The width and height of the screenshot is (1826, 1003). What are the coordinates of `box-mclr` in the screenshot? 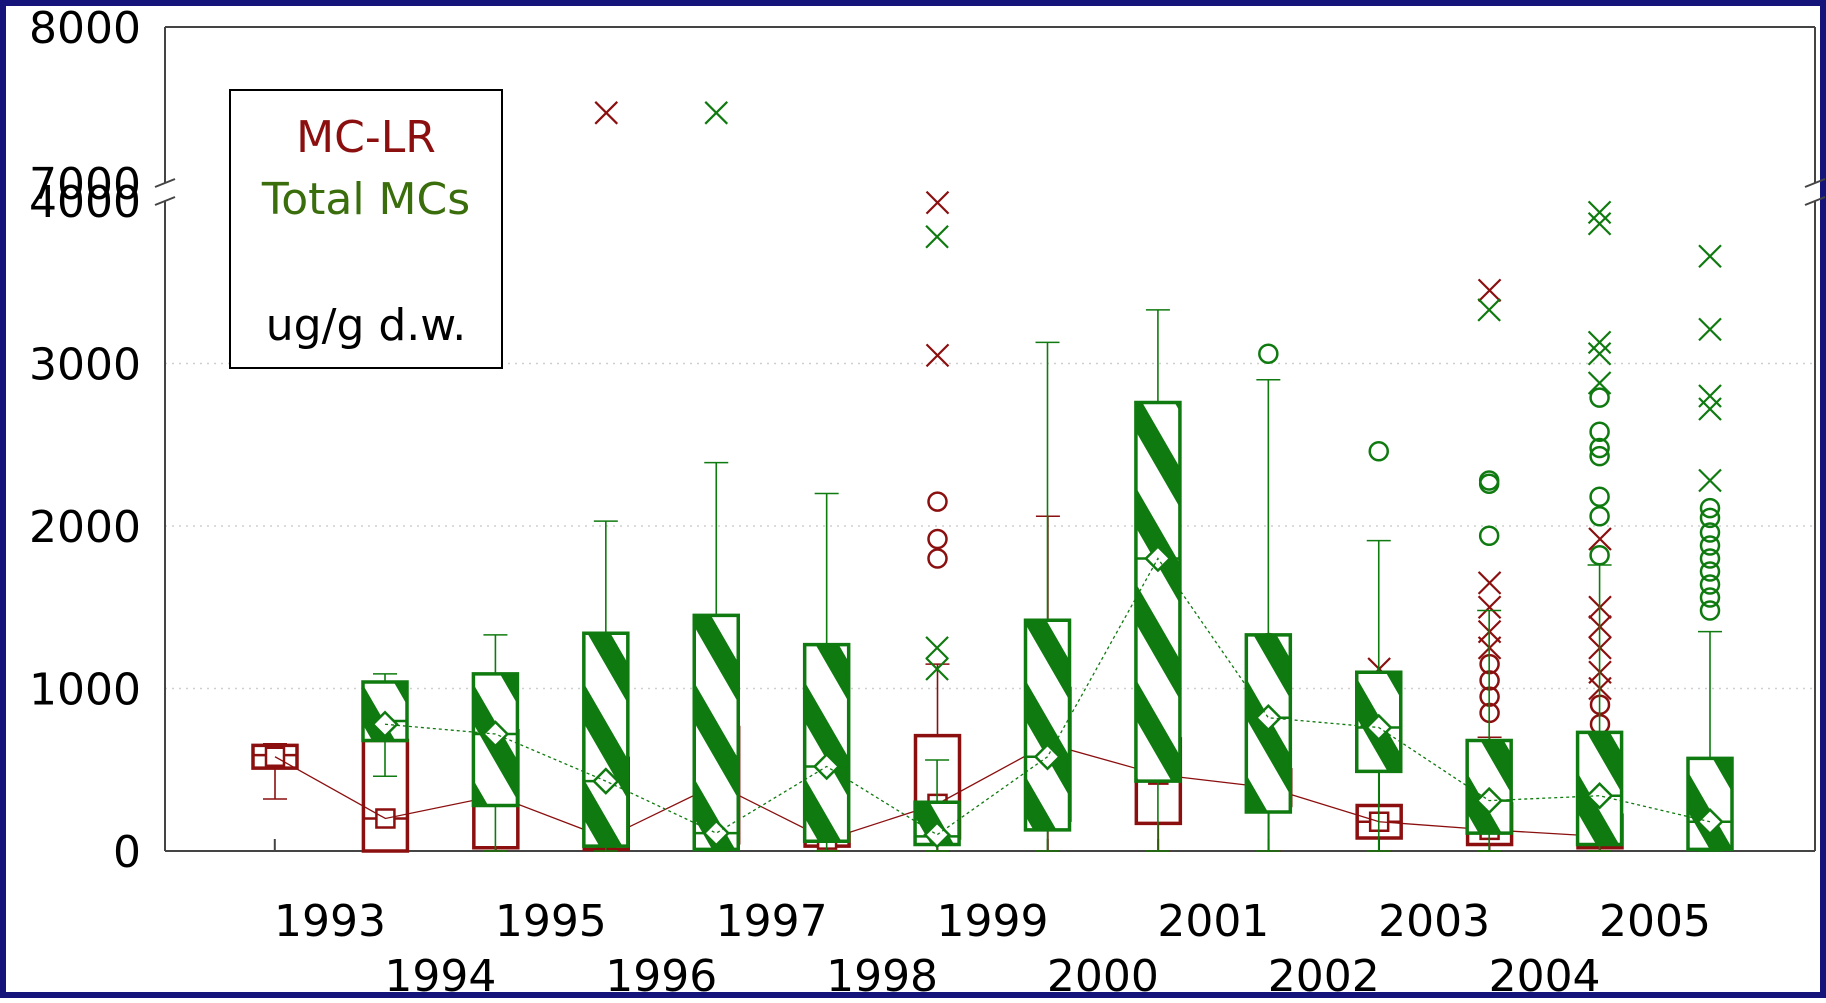 It's located at (385, 795).